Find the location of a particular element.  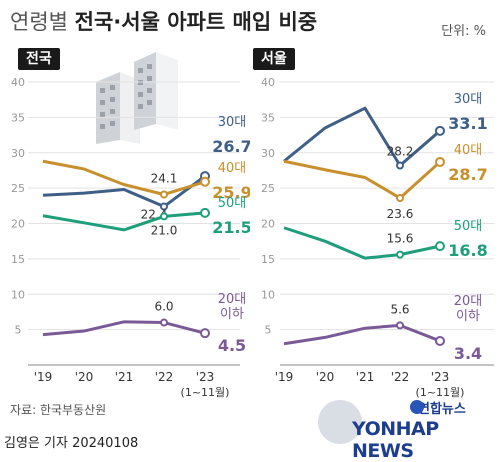

source-note: 자료: 한국부동산원 is located at coordinates (58, 410).